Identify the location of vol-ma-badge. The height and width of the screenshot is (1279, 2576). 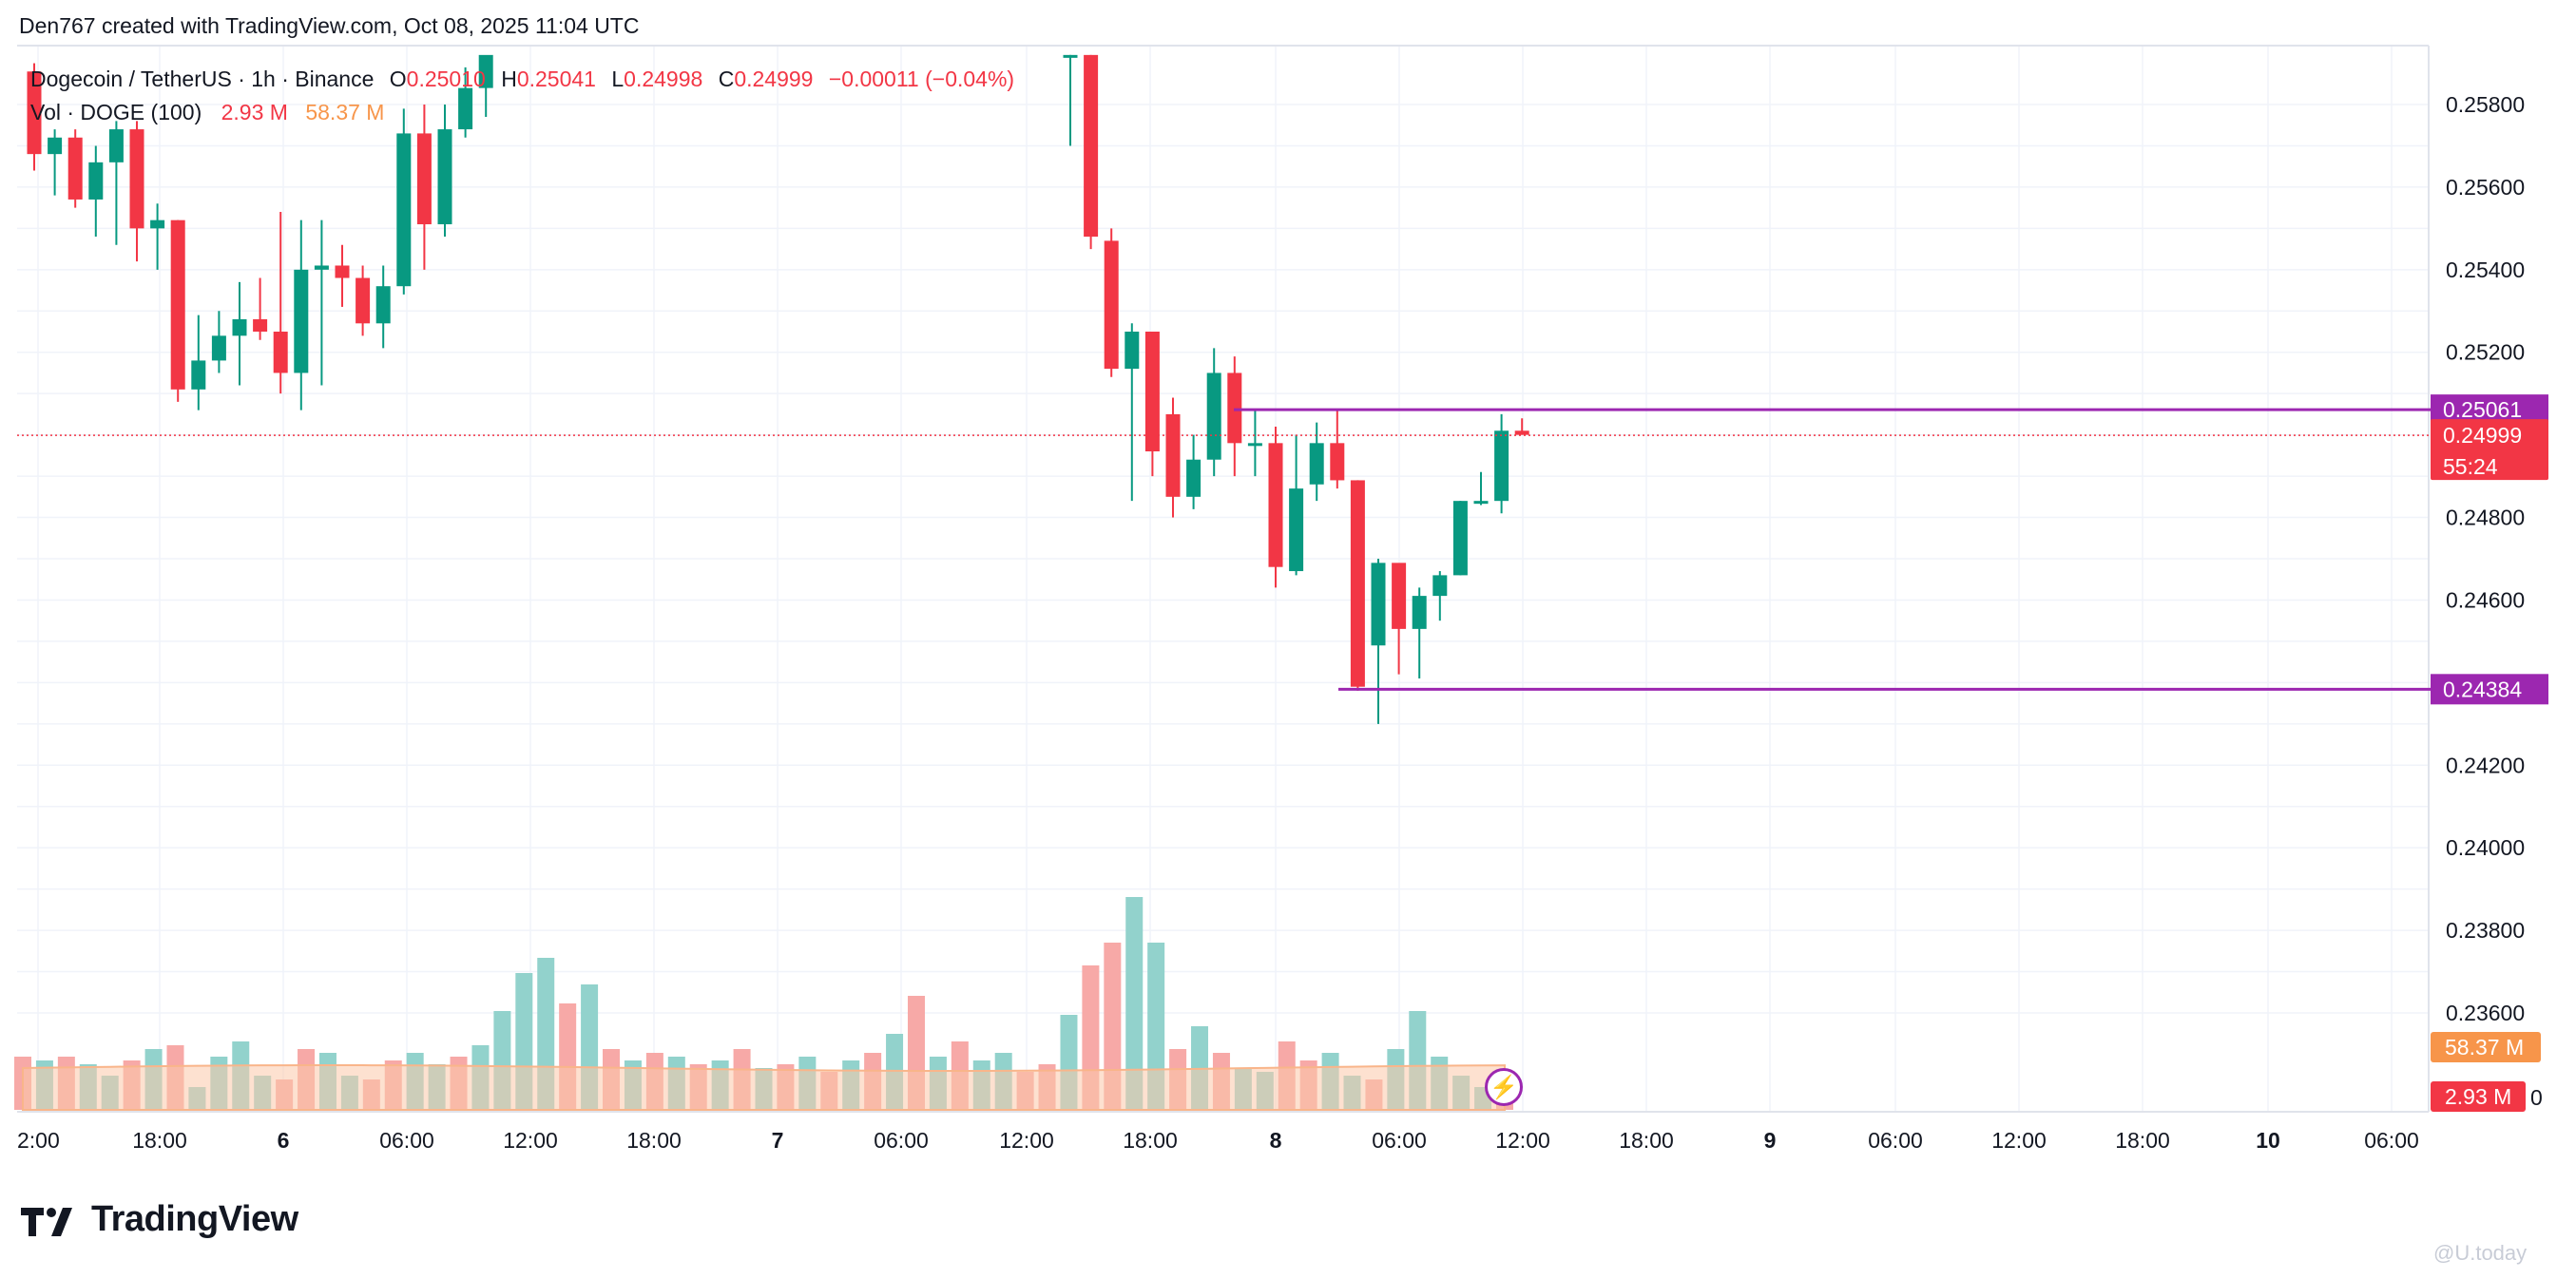
(2486, 1047).